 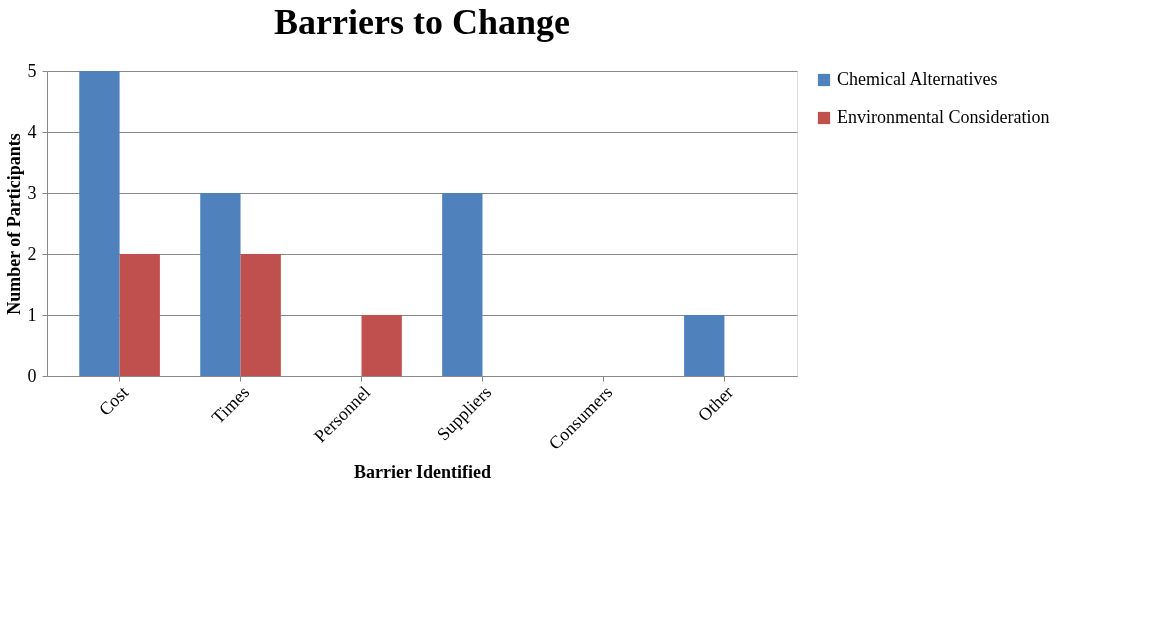 I want to click on legend-label: Environmental Consideration, so click(x=943, y=117).